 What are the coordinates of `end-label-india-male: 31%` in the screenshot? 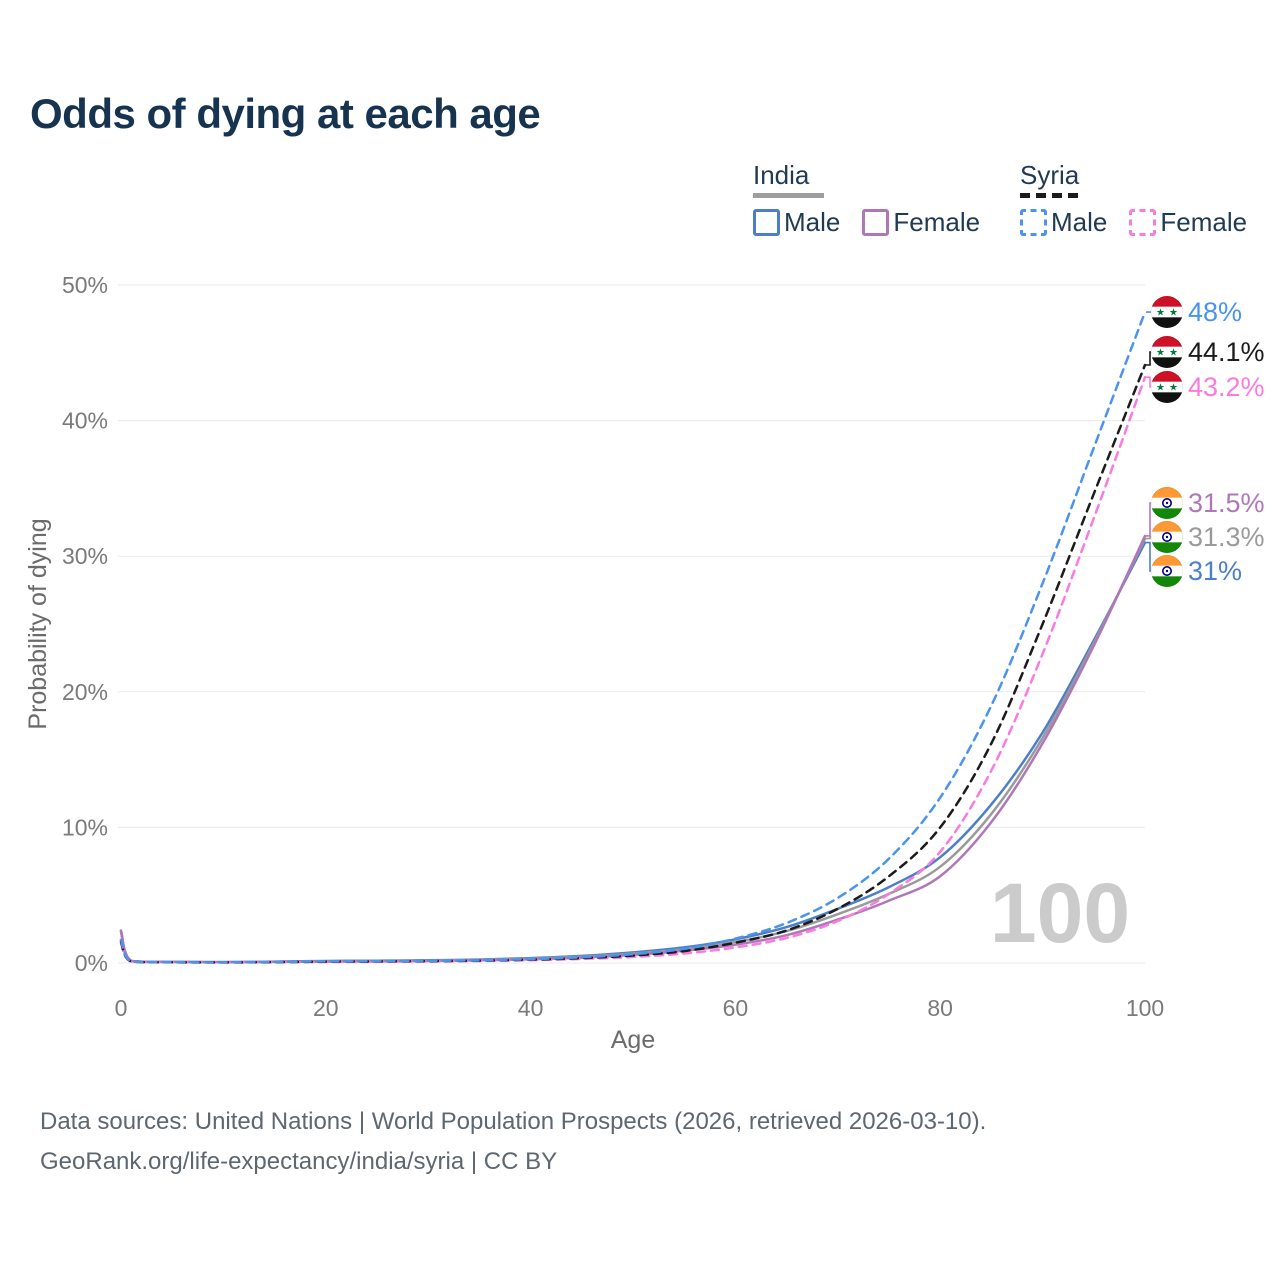 It's located at (1215, 571).